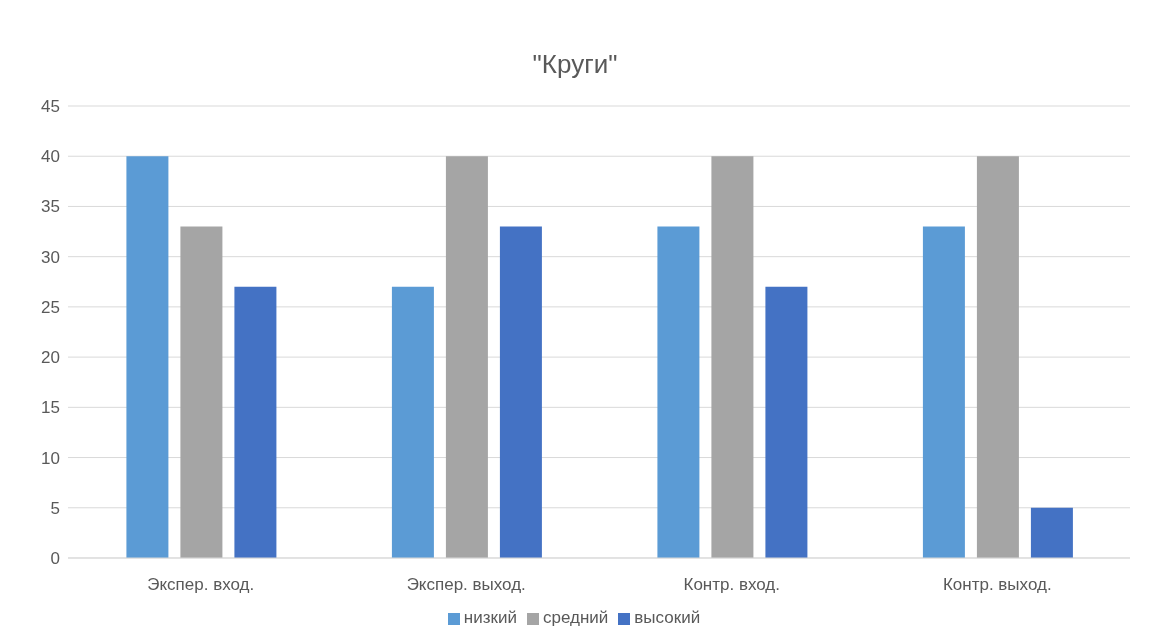 This screenshot has width=1150, height=644. Describe the element at coordinates (50, 458) in the screenshot. I see `y-tick-label: 10` at that location.